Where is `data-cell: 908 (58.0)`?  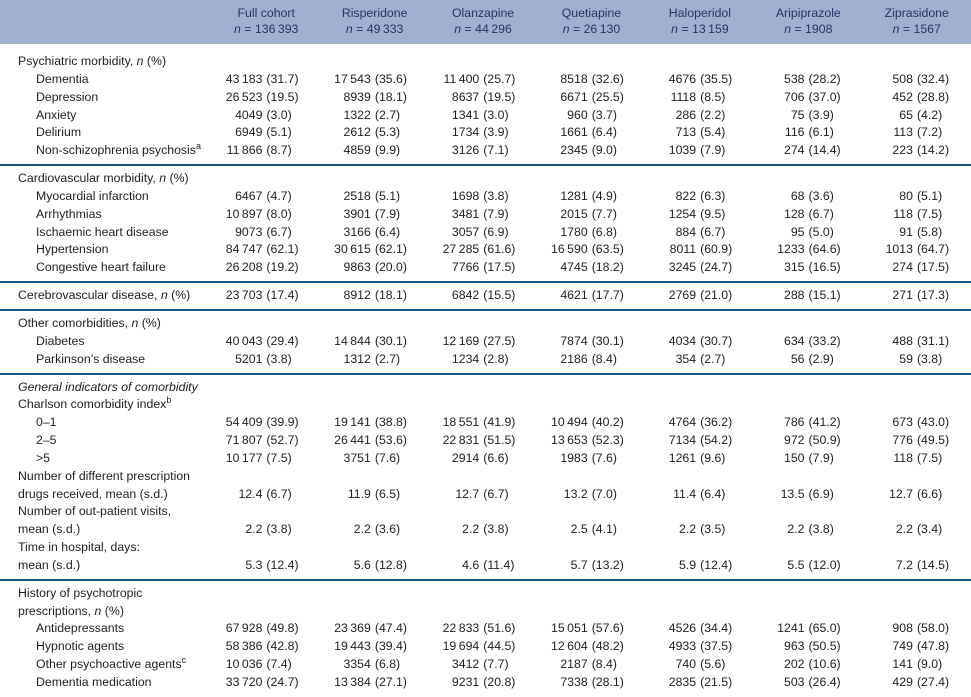
data-cell: 908 (58.0) is located at coordinates (917, 629).